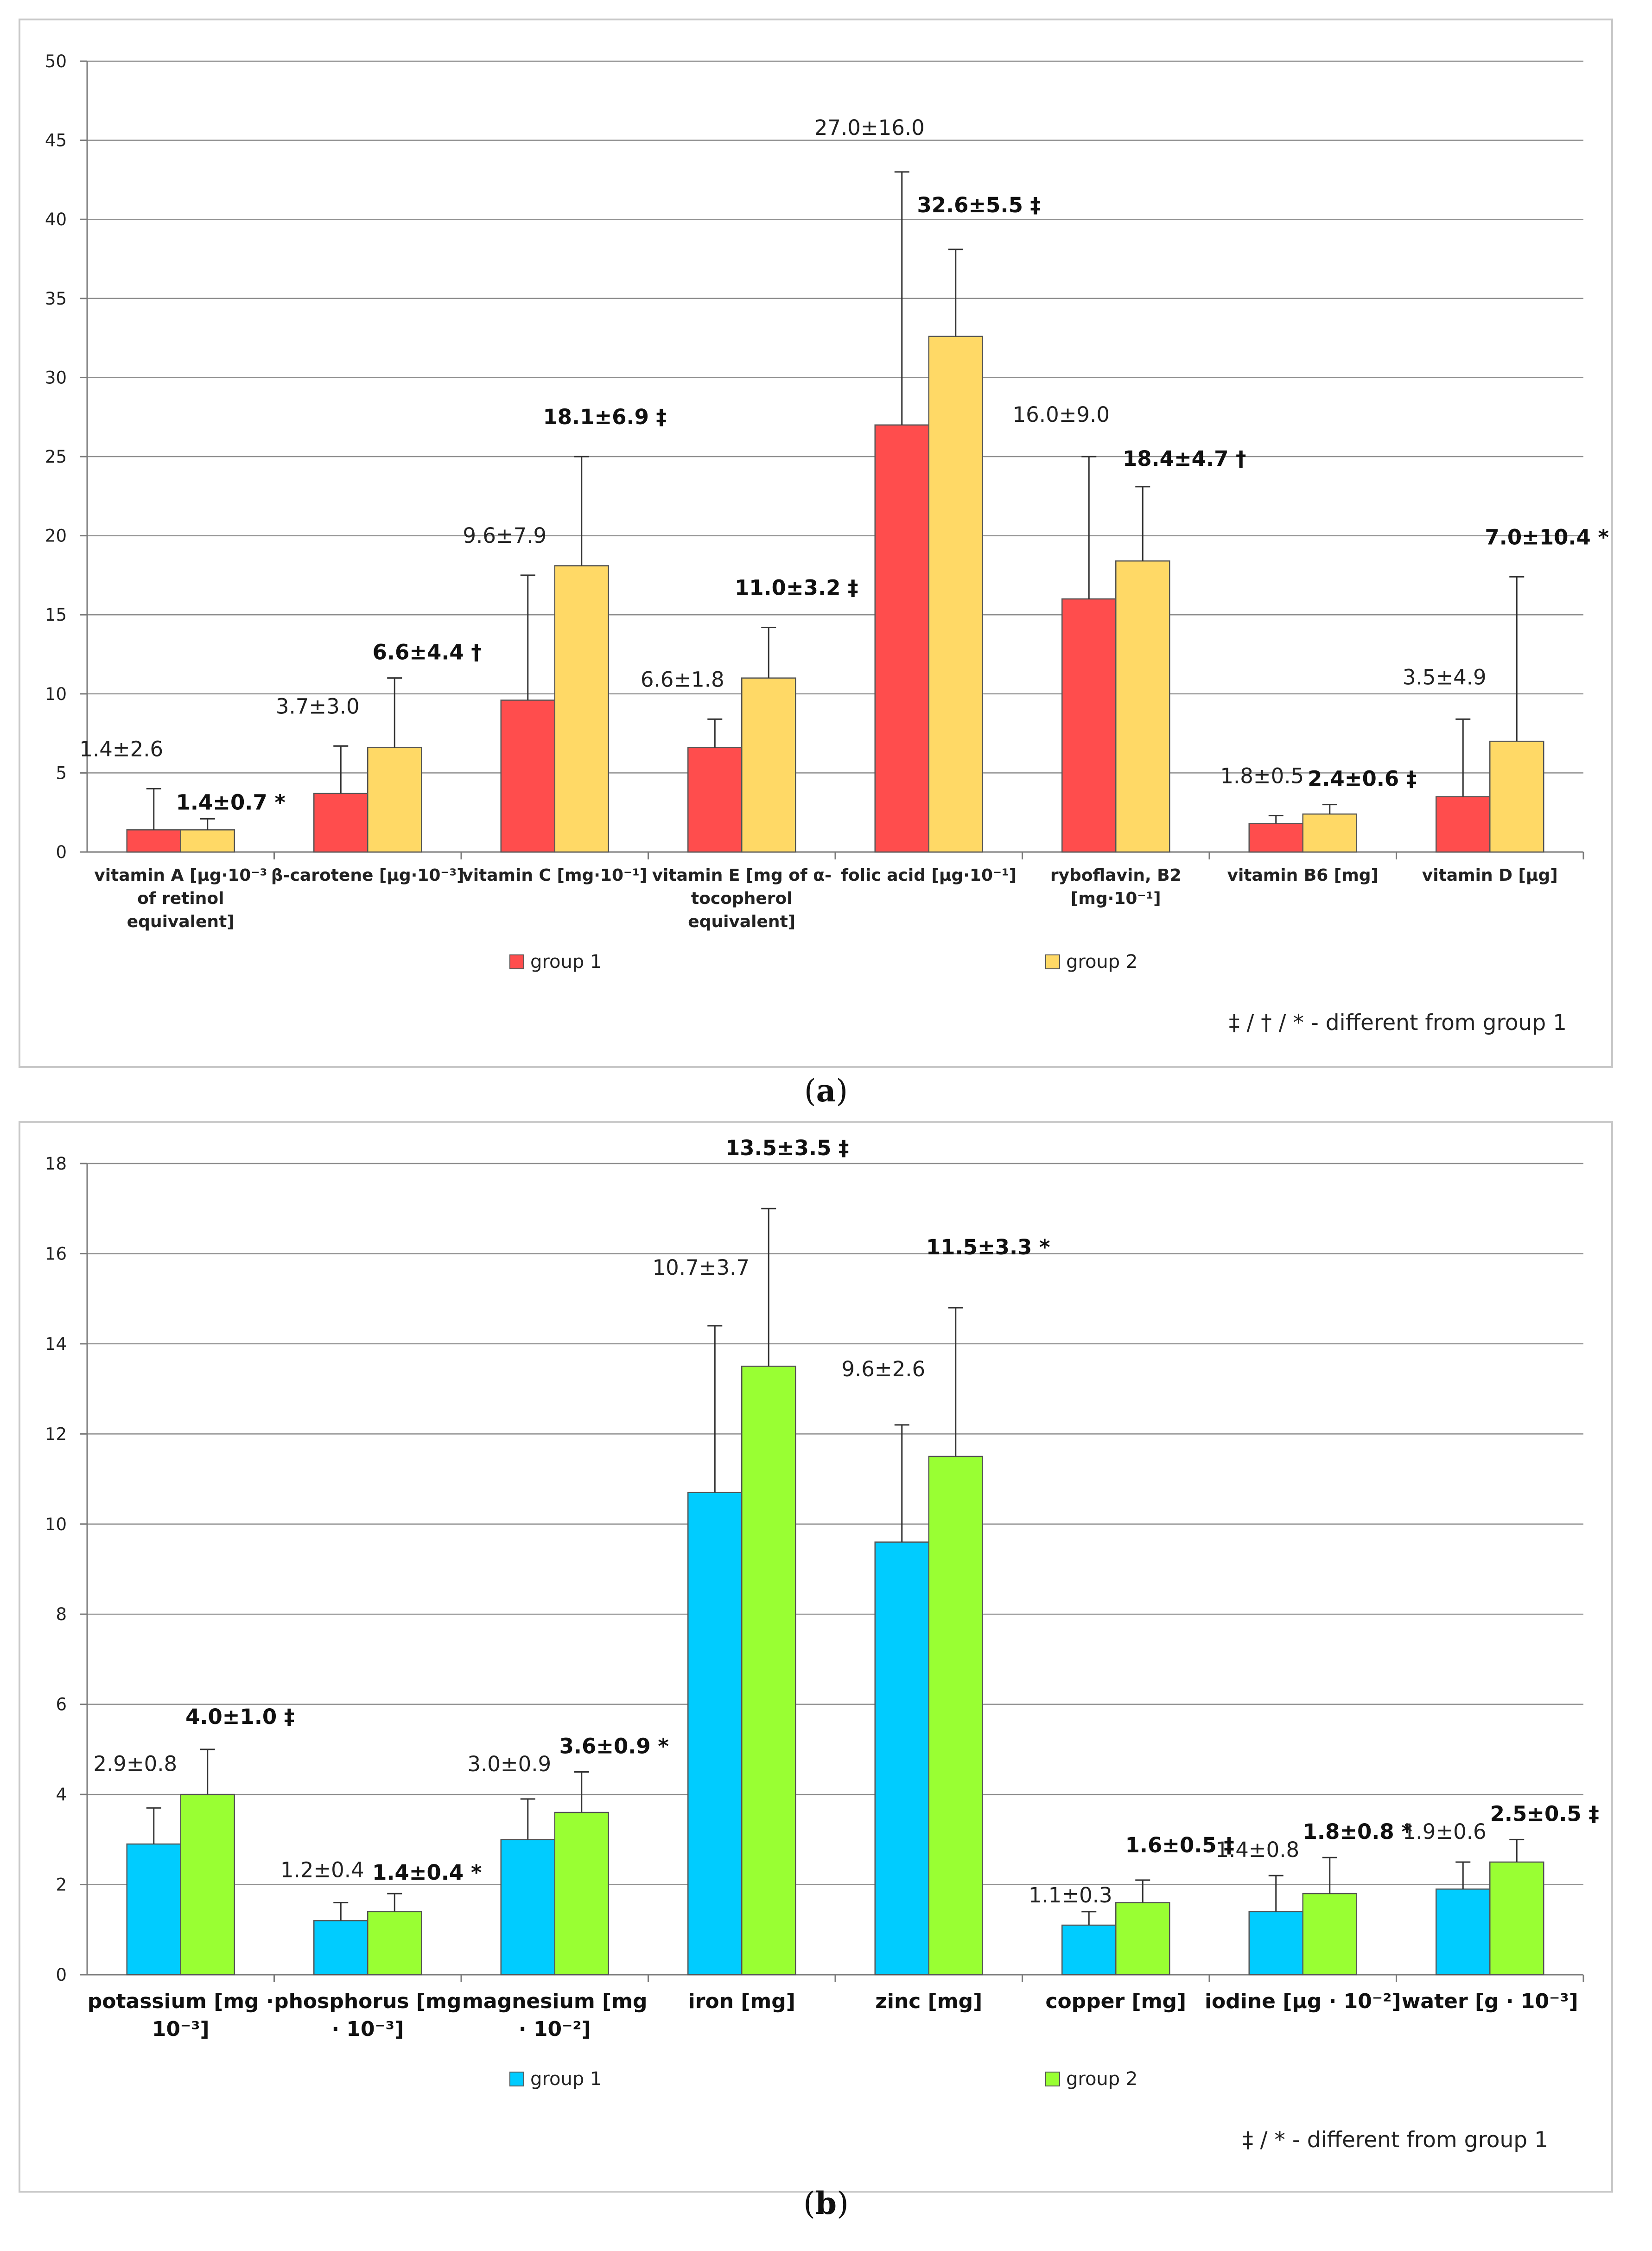 This screenshot has height=2251, width=1652. What do you see at coordinates (181, 898) in the screenshot?
I see `category-label: vitamin A [µg·10⁻³ of retinol equivalent]` at bounding box center [181, 898].